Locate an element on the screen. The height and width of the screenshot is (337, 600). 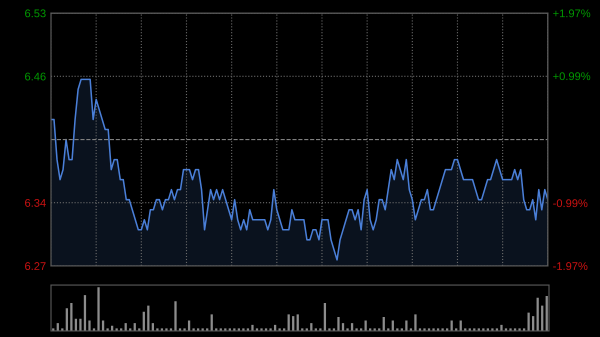
y-tick-label: 6.53 is located at coordinates (35, 13).